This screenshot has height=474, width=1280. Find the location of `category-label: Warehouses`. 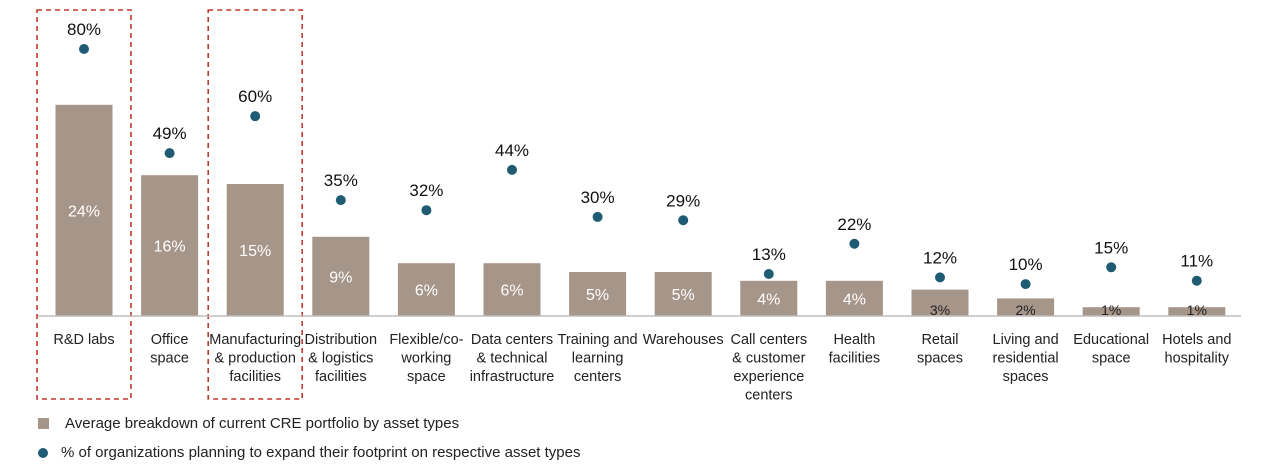

category-label: Warehouses is located at coordinates (683, 340).